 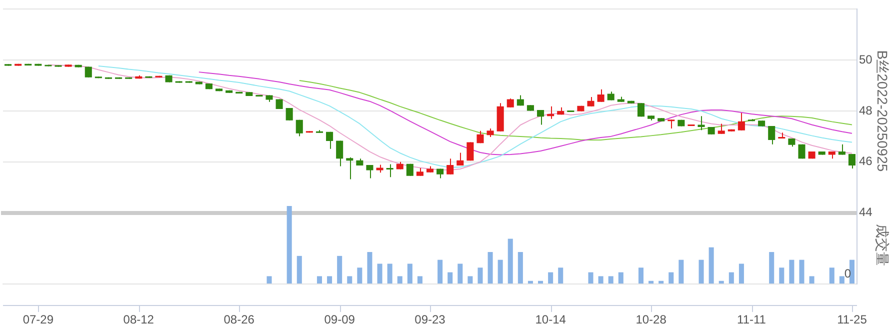 I want to click on x-tick-label: 07-29, so click(x=38, y=319).